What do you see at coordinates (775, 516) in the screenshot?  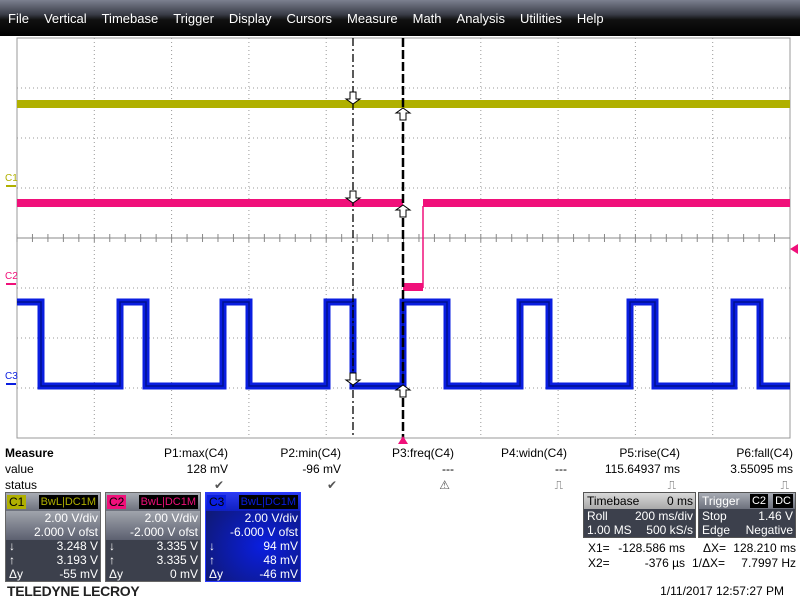 I see `trigger-level: 1.46 V` at bounding box center [775, 516].